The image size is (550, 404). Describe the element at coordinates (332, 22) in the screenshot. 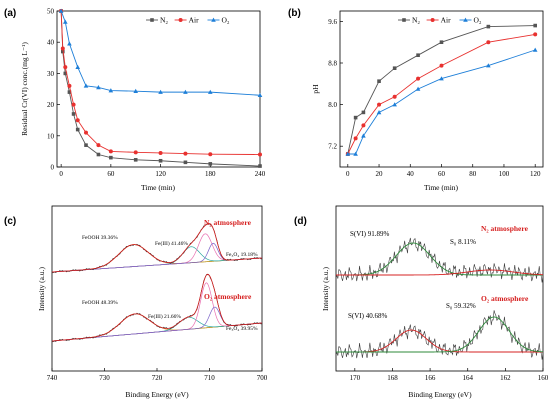

I see `y-tick-label: 9.6` at that location.